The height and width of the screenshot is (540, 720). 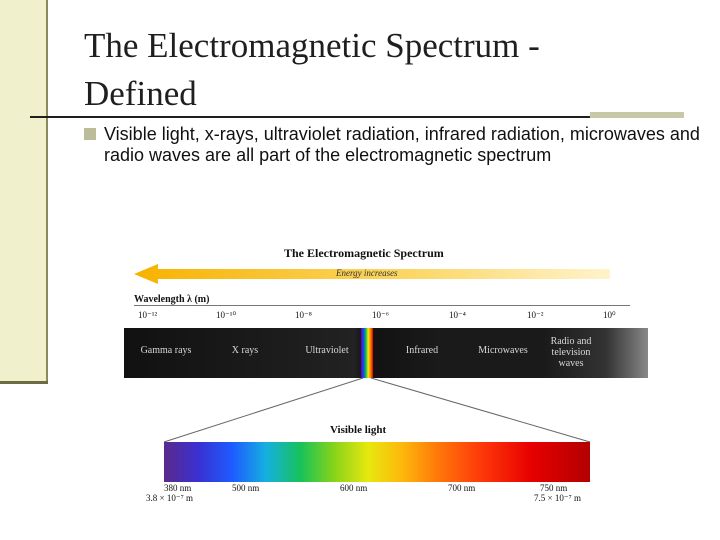 I want to click on tick-label: 10⁻⁶, so click(x=380, y=315).